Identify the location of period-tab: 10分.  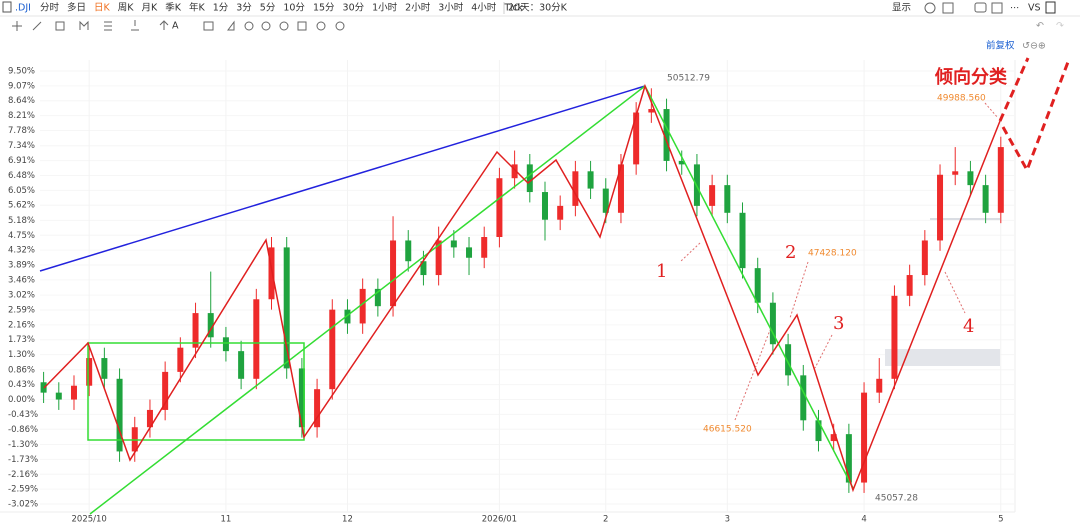
(294, 8).